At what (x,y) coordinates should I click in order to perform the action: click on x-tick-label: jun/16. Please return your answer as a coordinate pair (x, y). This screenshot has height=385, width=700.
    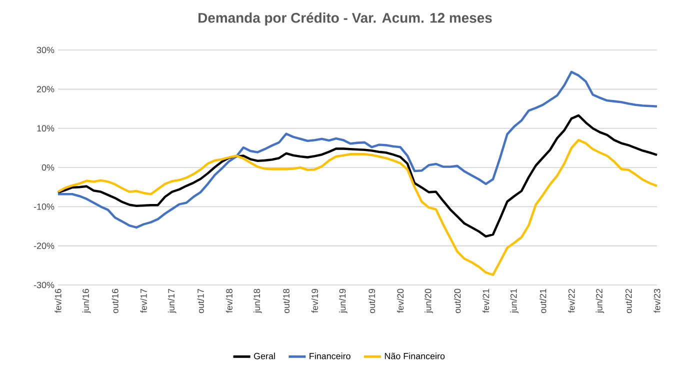
    Looking at the image, I should click on (86, 301).